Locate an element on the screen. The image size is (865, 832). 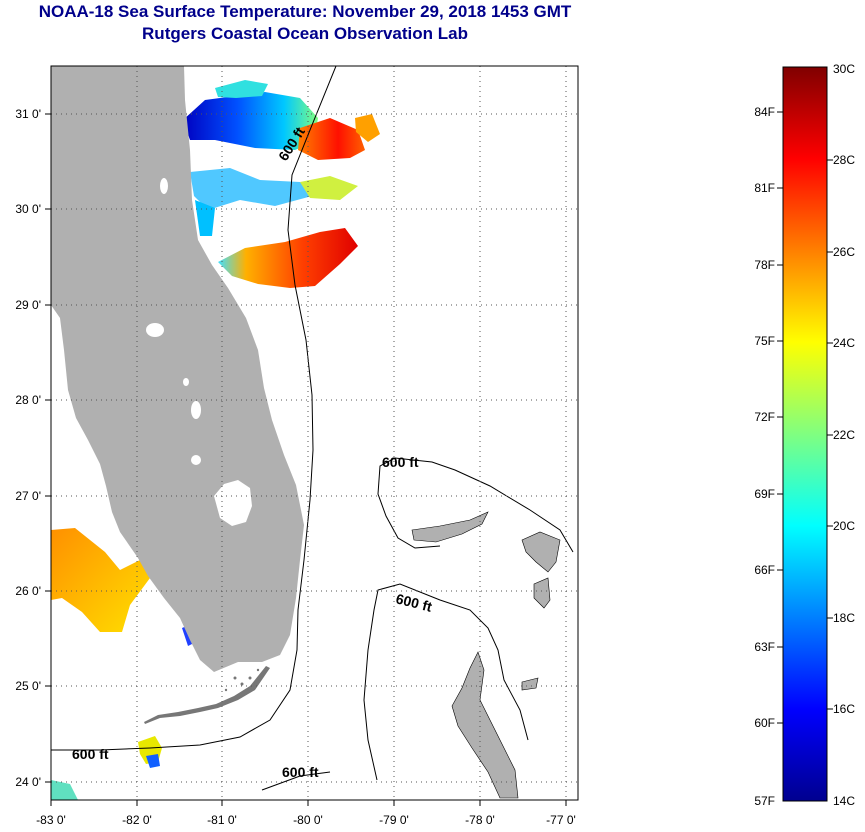
lat-label: 26 0' is located at coordinates (28, 591).